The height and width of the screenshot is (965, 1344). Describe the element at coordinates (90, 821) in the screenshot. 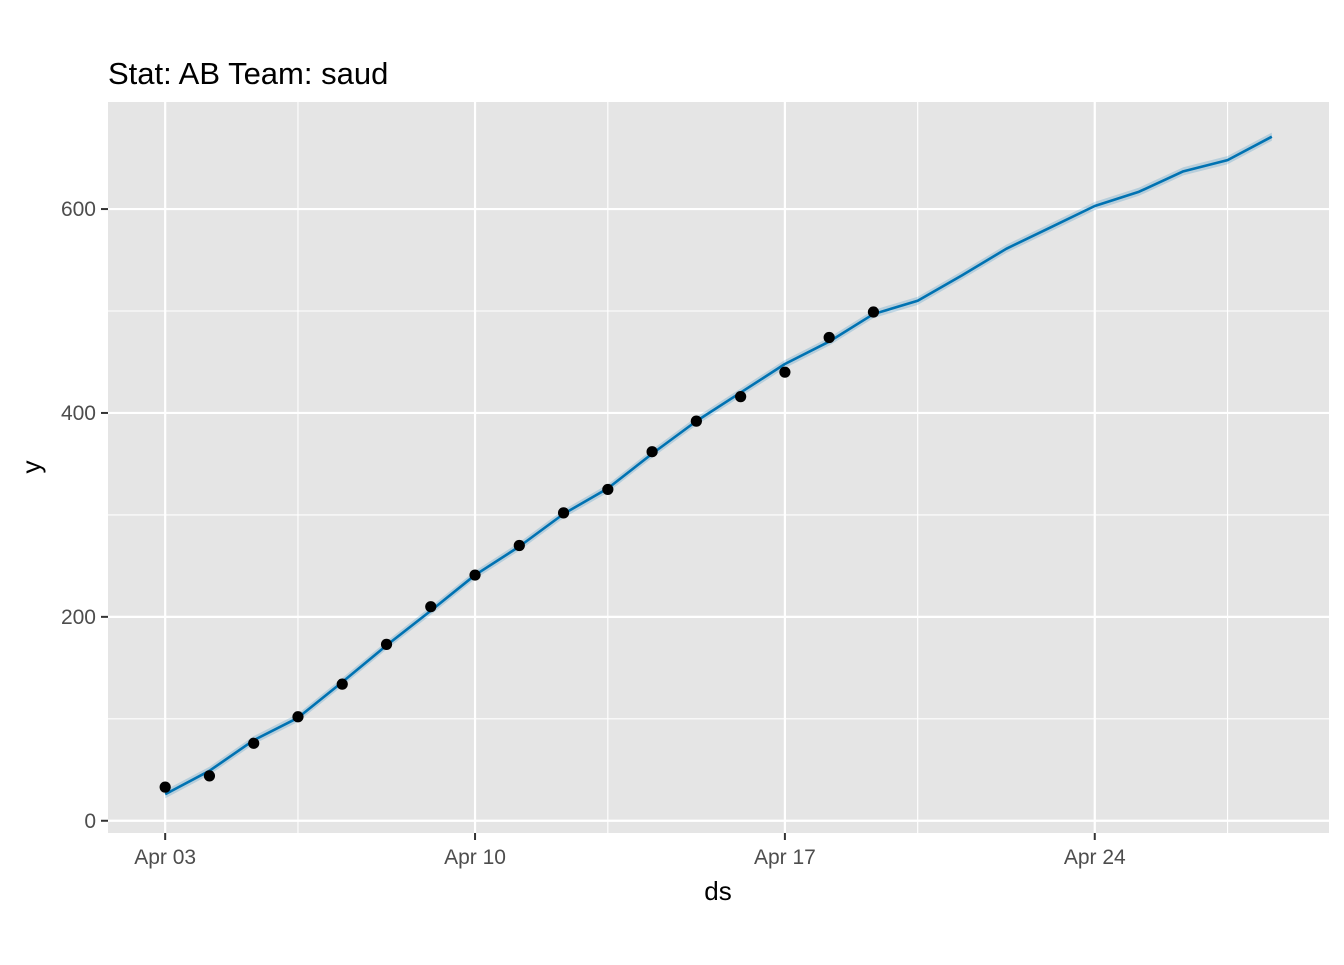

I see `y-tick-label: 0` at that location.